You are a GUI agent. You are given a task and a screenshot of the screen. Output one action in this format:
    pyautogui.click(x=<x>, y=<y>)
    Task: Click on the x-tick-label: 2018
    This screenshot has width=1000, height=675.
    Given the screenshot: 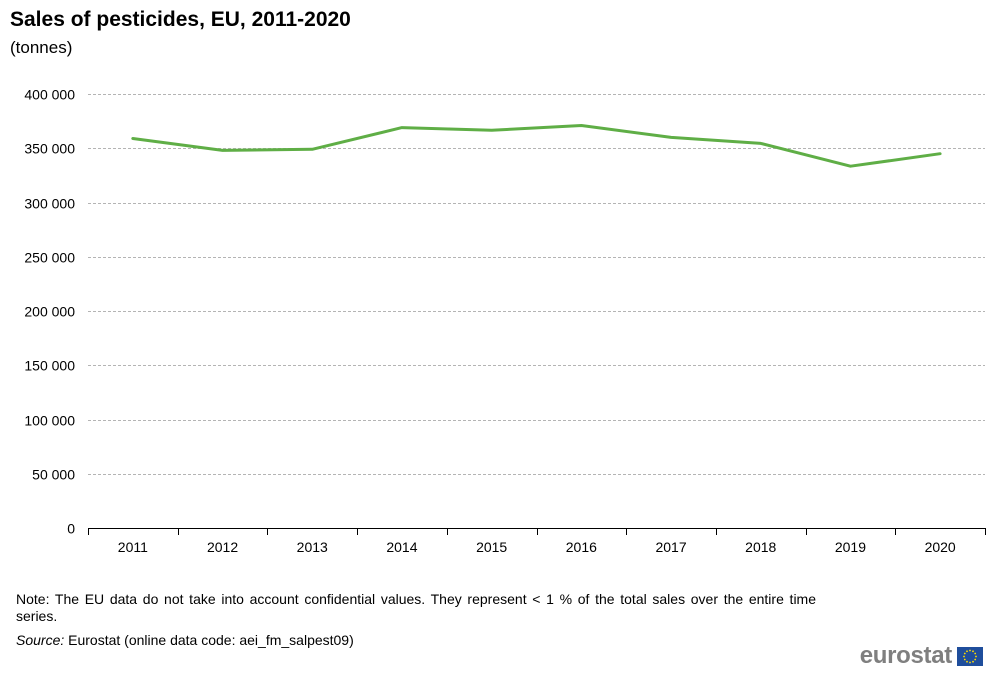 What is the action you would take?
    pyautogui.click(x=760, y=547)
    